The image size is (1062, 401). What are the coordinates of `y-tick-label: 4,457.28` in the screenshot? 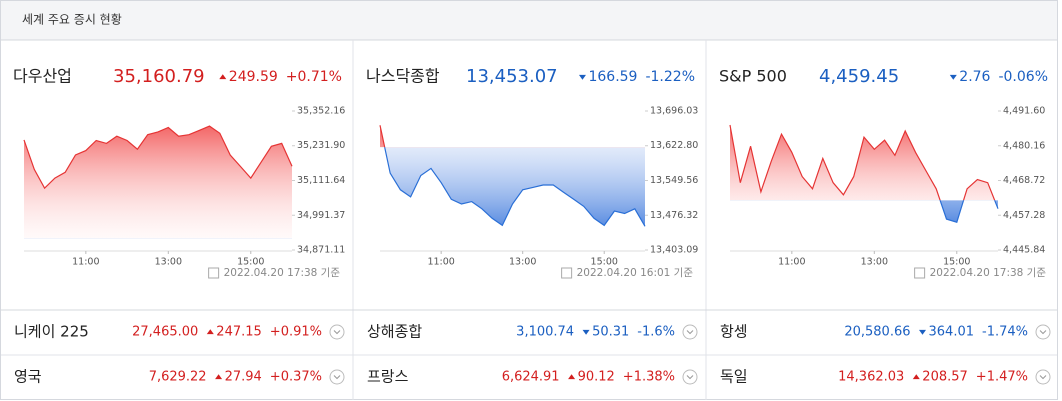 It's located at (1024, 215).